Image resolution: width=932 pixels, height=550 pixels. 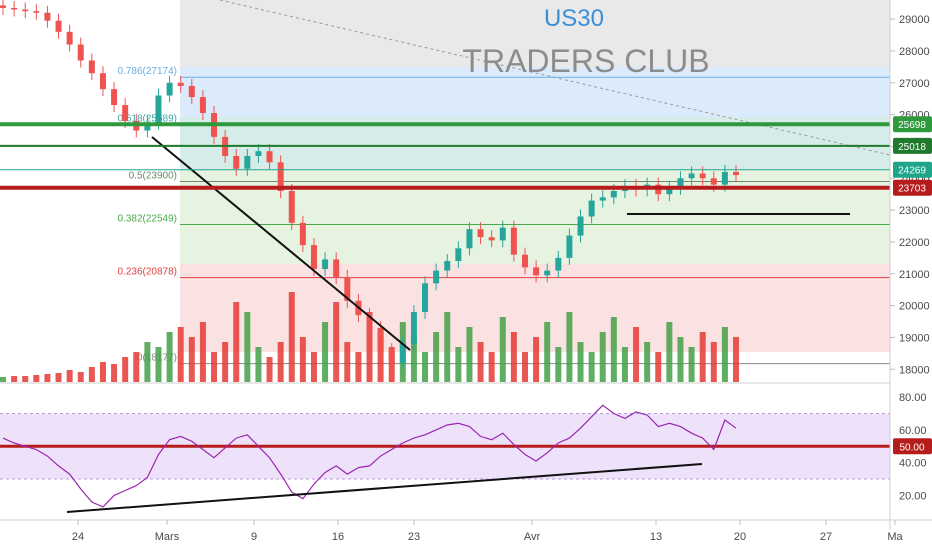 I want to click on price-level-badge-label: 23703, so click(x=912, y=189).